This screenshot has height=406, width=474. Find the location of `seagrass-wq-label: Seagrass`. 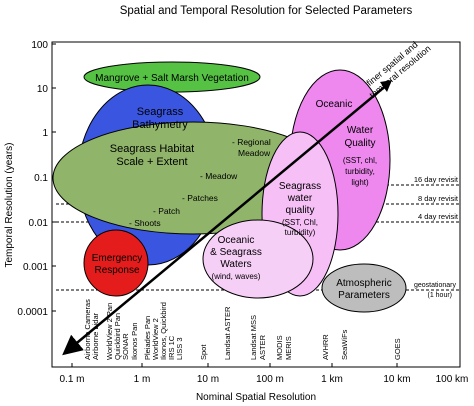

seagrass-wq-label: Seagrass is located at coordinates (300, 186).